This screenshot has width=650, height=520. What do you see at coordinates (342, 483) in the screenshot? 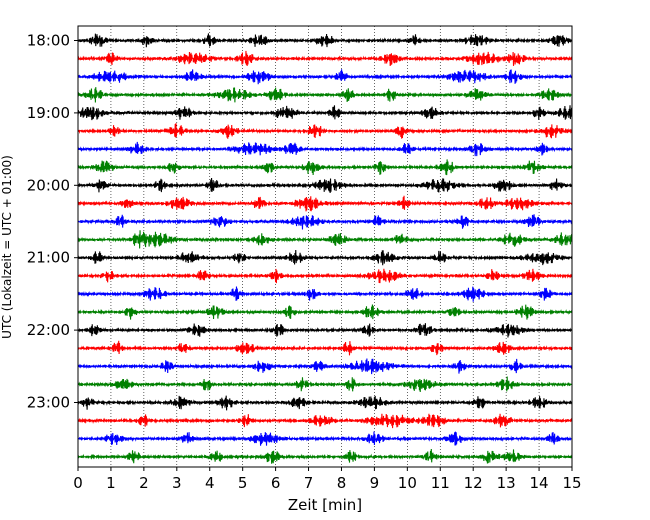
I see `x-tick-label: 8` at bounding box center [342, 483].